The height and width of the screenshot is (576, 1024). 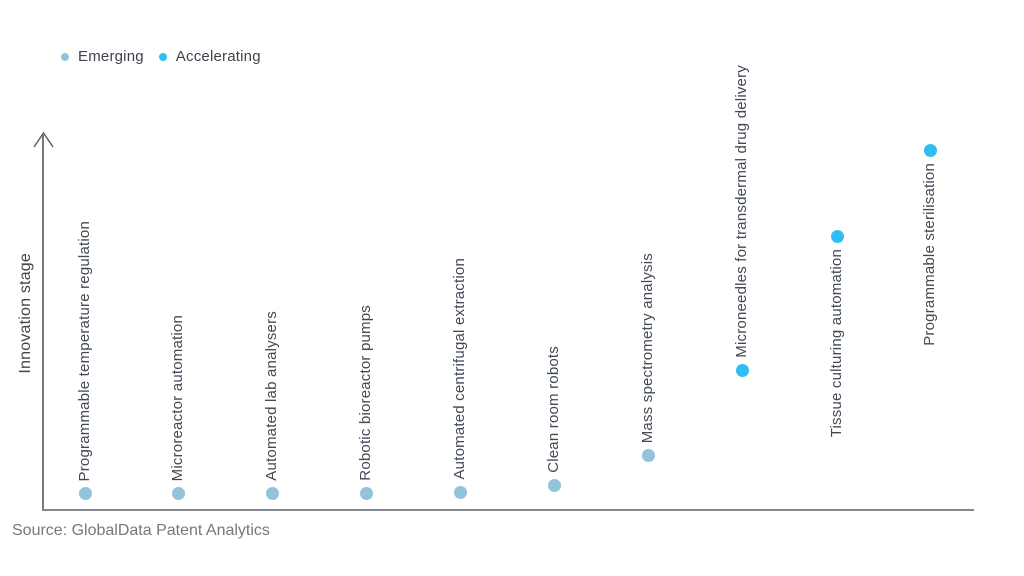 What do you see at coordinates (365, 393) in the screenshot?
I see `point-label: Robotic bioreactor pumps` at bounding box center [365, 393].